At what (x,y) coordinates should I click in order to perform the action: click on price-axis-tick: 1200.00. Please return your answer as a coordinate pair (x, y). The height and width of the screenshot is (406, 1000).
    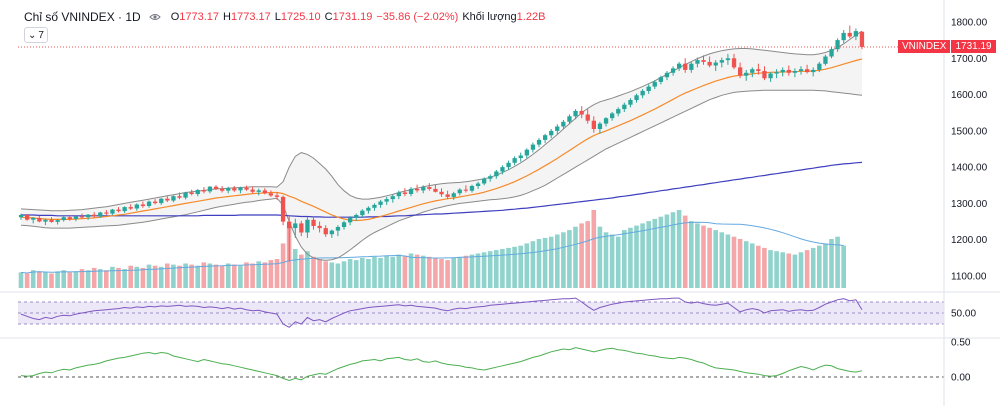
    Looking at the image, I should click on (969, 240).